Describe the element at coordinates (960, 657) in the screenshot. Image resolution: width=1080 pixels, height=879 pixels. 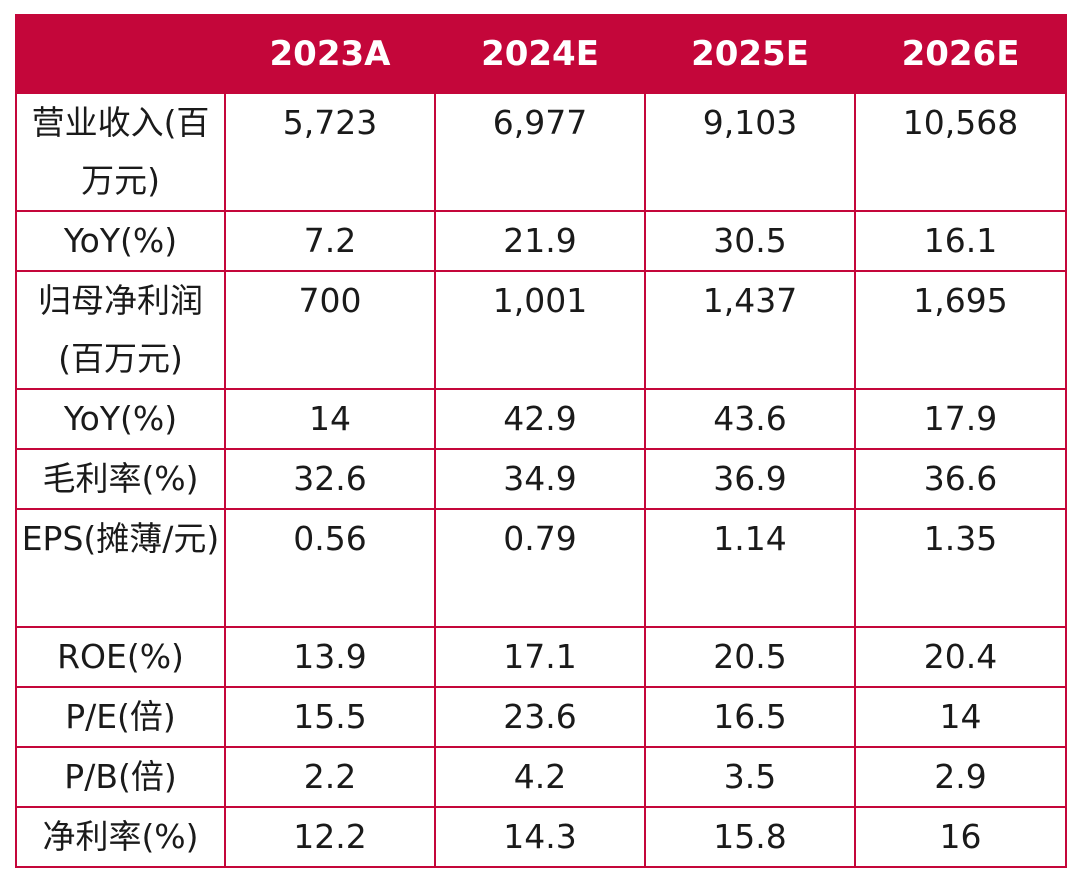
I see `table-cell: 20.4` at that location.